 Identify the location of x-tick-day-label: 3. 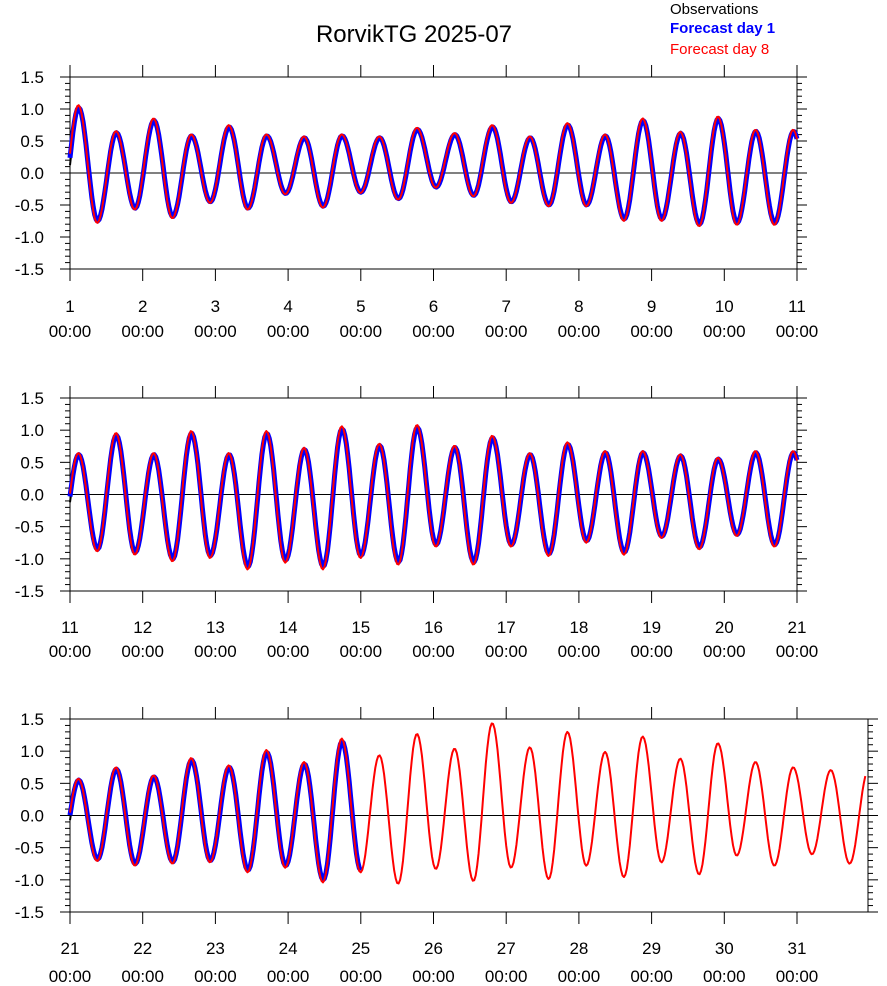
(215, 306).